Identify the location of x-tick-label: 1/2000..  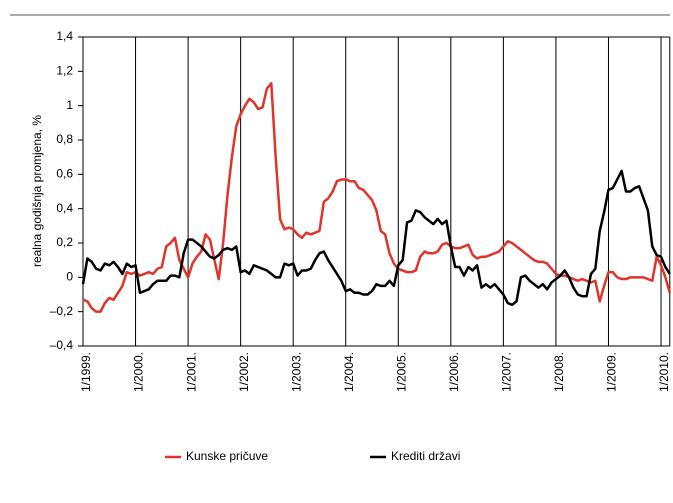
(139, 372).